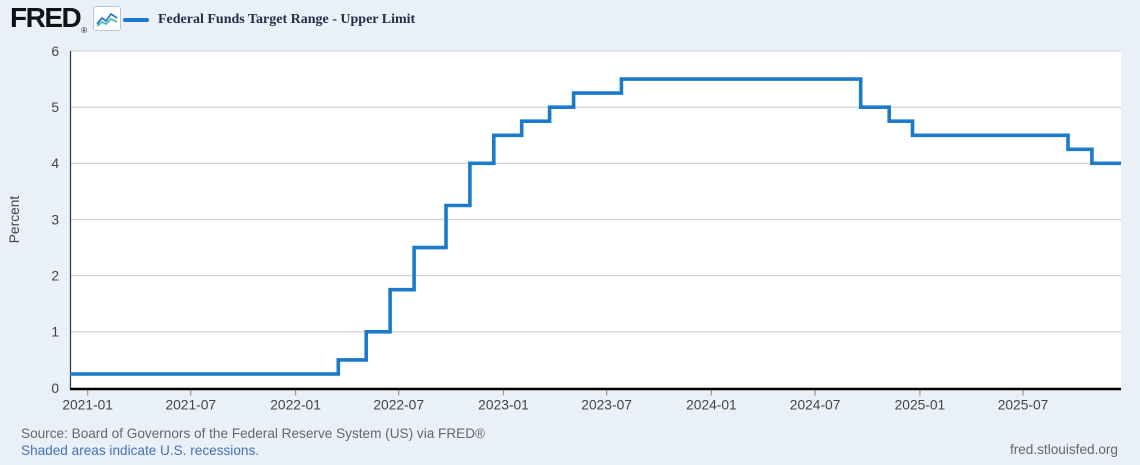  Describe the element at coordinates (84, 30) in the screenshot. I see `registered-mark: ®` at that location.